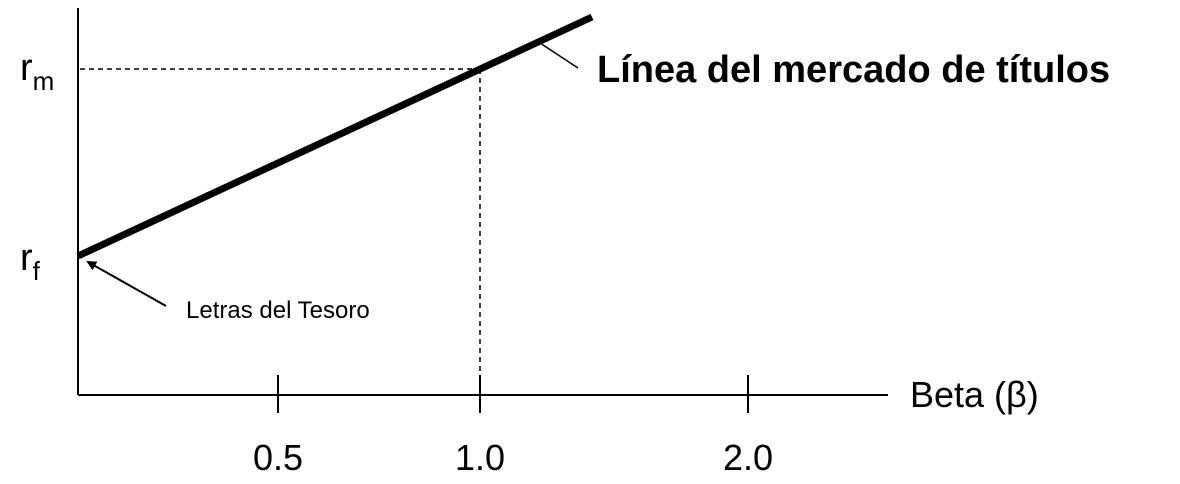 This screenshot has width=1180, height=484. Describe the element at coordinates (974, 394) in the screenshot. I see `x-axis-title: Beta (β)` at that location.